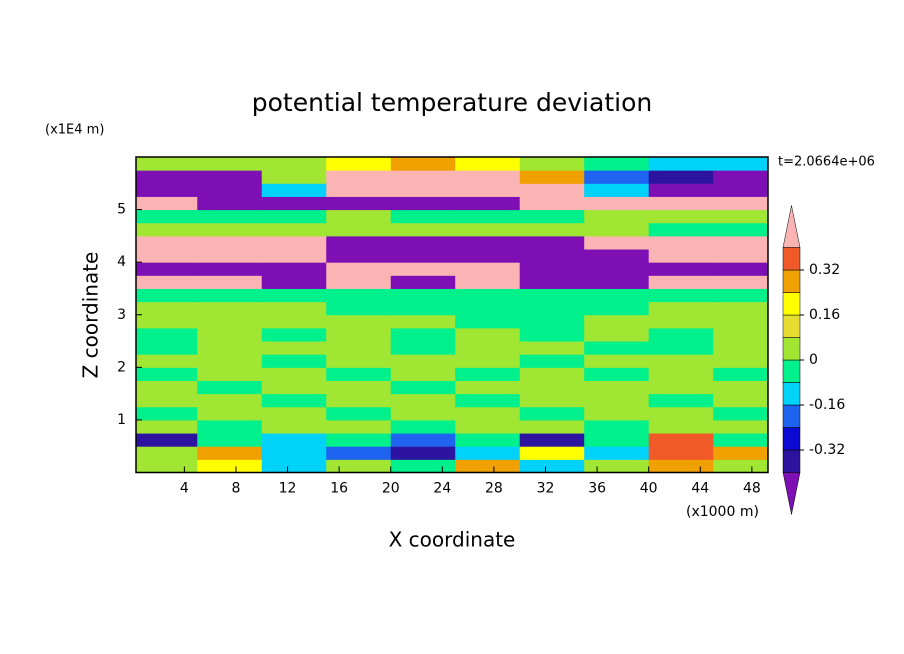 The width and height of the screenshot is (904, 654). Describe the element at coordinates (121, 210) in the screenshot. I see `y-tick-label: 5` at that location.